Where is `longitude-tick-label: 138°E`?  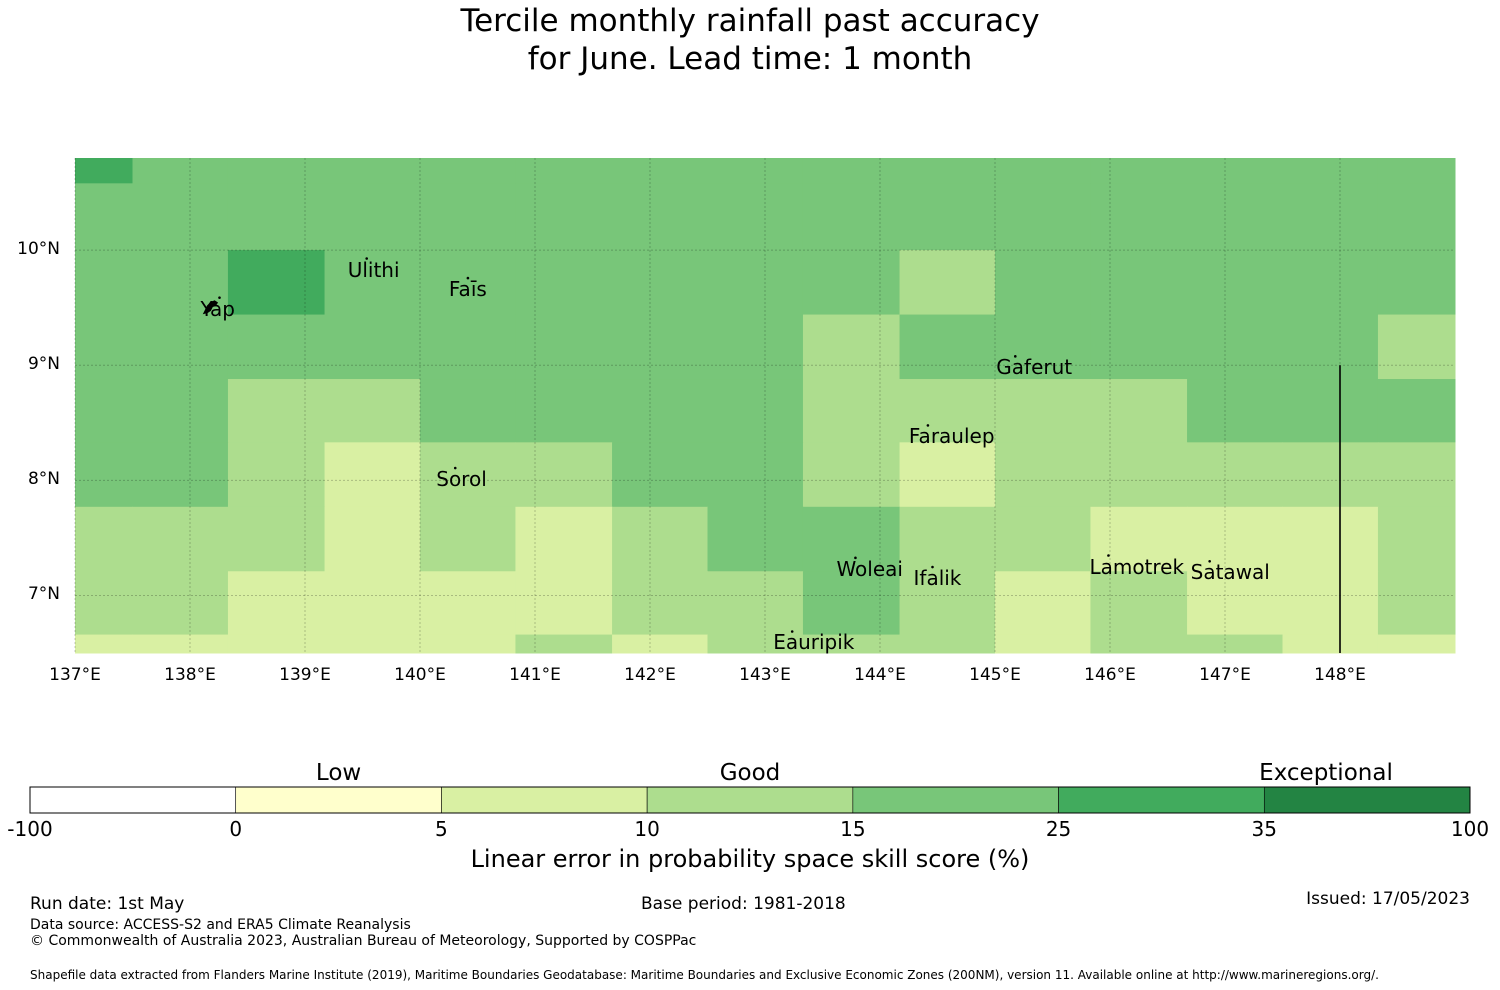
longitude-tick-label: 138°E is located at coordinates (190, 675).